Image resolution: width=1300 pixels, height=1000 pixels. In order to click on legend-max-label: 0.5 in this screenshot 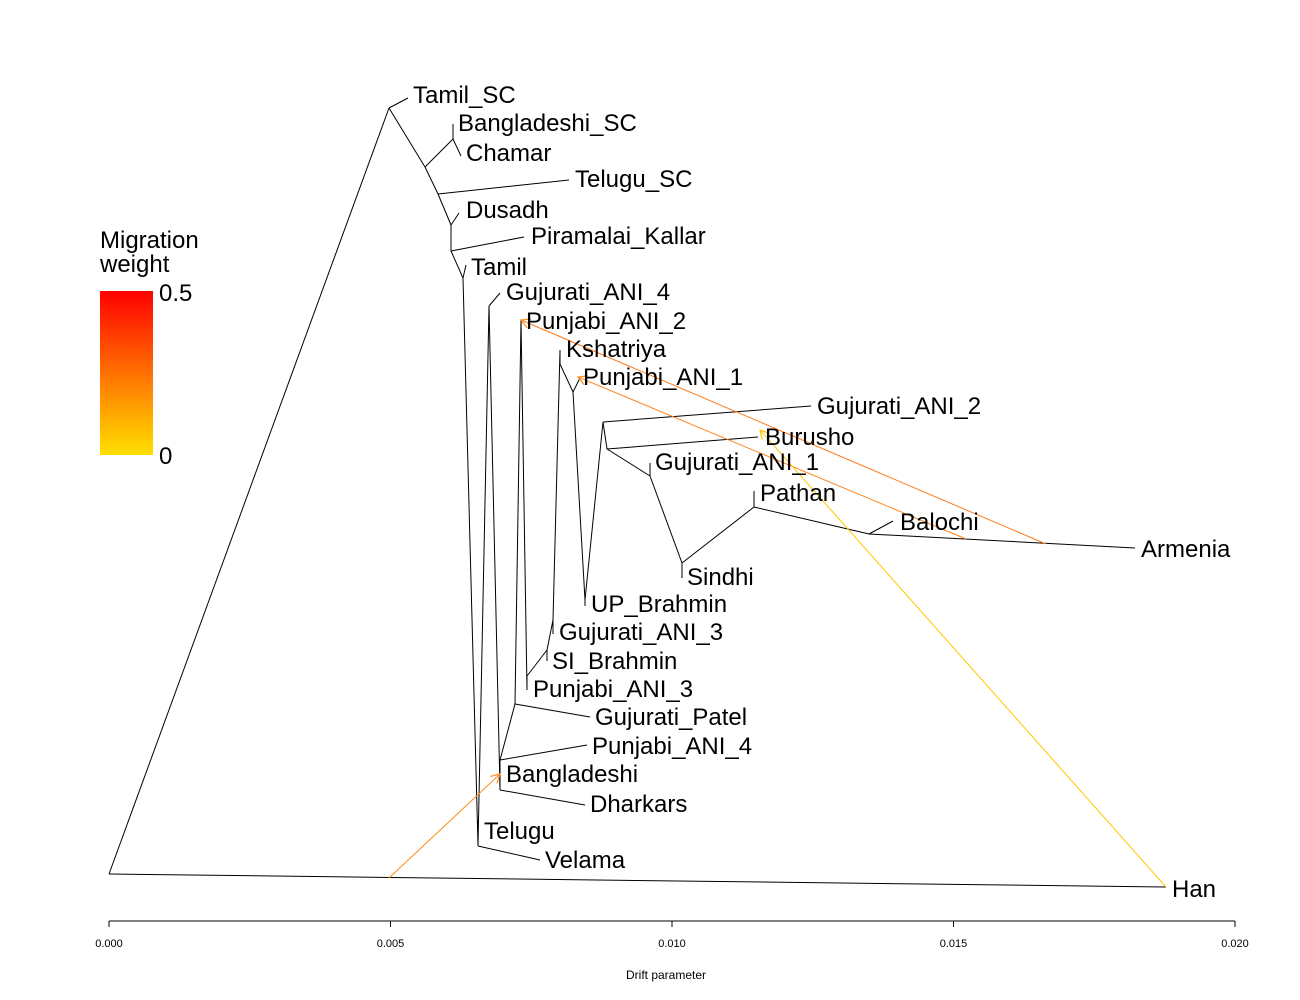, I will do `click(175, 293)`.